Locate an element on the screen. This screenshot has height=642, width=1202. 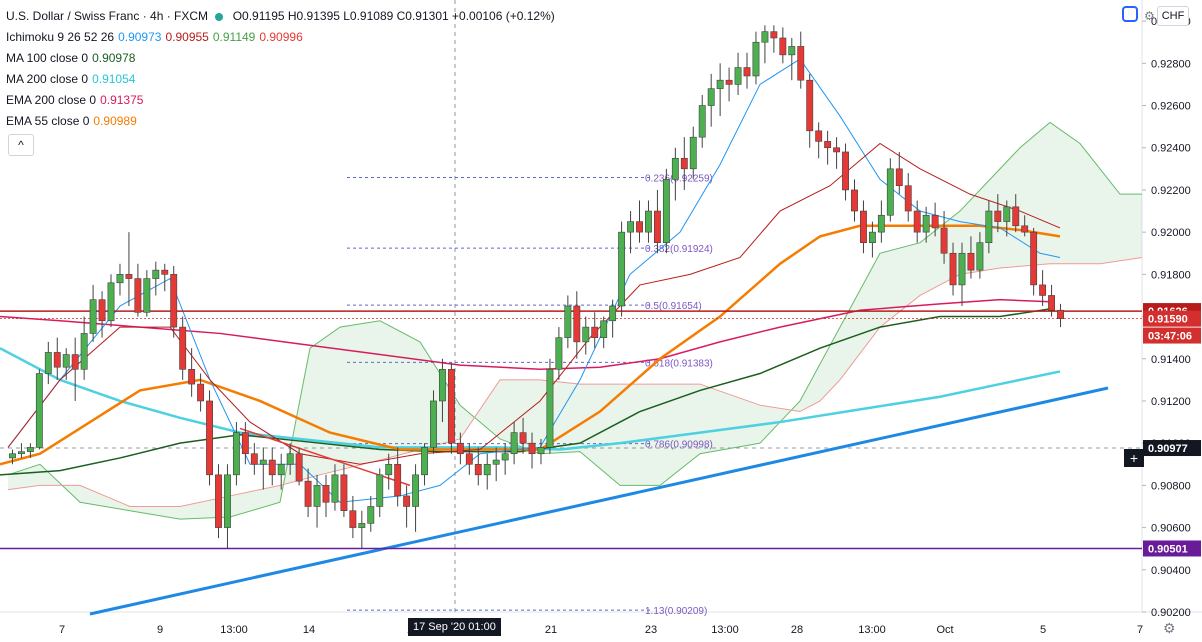
indicator-row: MA 100 close 0 0.90978 is located at coordinates (280, 58).